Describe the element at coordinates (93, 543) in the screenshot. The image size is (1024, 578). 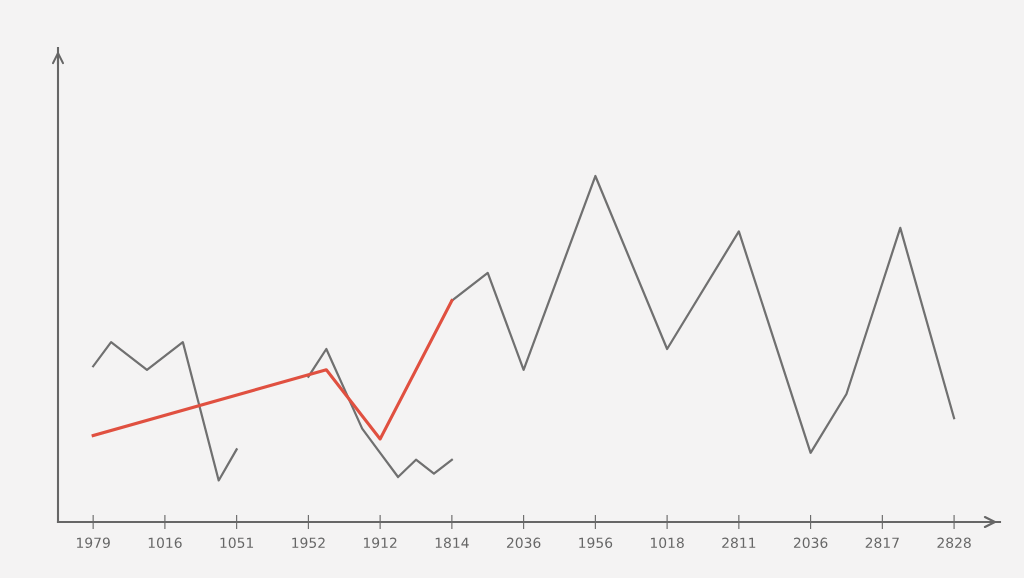
I see `x-tick-label: 1979` at that location.